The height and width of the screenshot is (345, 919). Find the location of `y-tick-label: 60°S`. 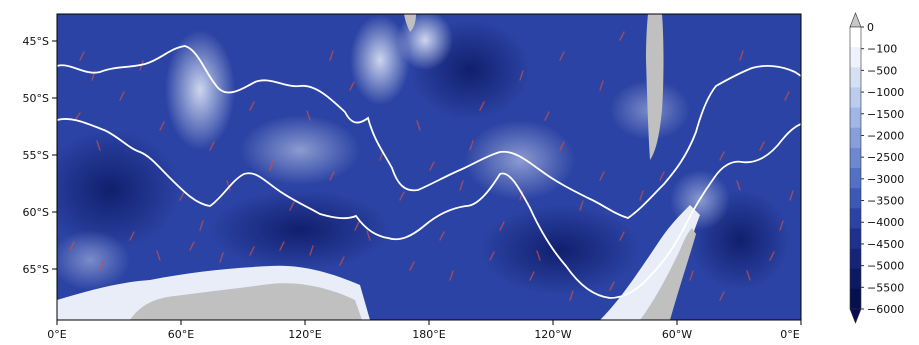

y-tick-label: 60°S is located at coordinates (36, 212).